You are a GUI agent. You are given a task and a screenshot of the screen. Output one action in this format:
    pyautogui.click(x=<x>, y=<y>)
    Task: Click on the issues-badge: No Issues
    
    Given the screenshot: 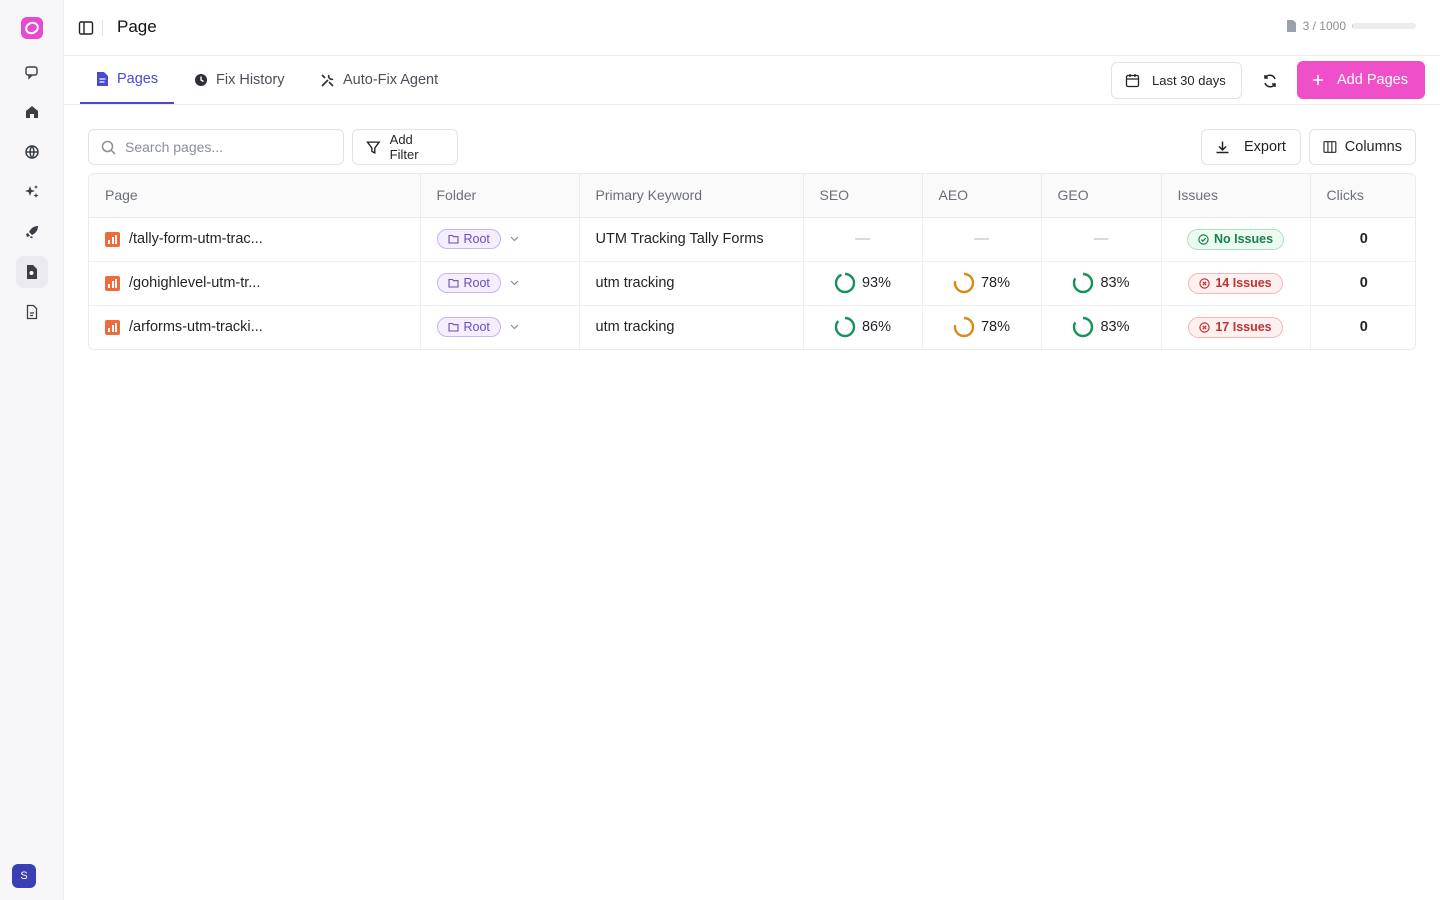 What is the action you would take?
    pyautogui.click(x=1235, y=239)
    